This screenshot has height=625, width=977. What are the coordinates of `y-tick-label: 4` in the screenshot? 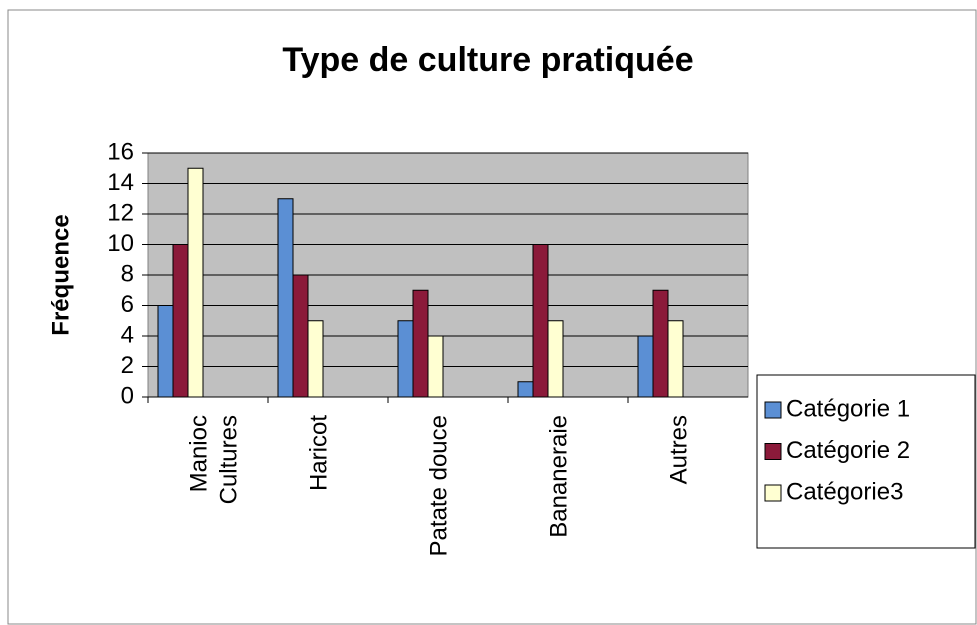 It's located at (127, 334).